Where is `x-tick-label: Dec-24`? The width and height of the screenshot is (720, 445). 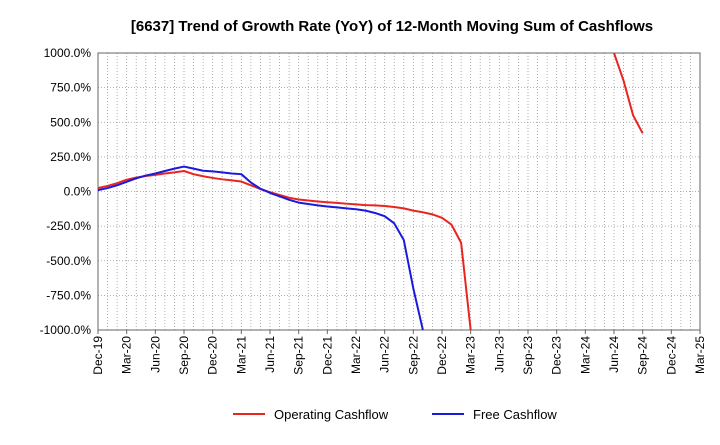 x-tick-label: Dec-24 is located at coordinates (671, 355).